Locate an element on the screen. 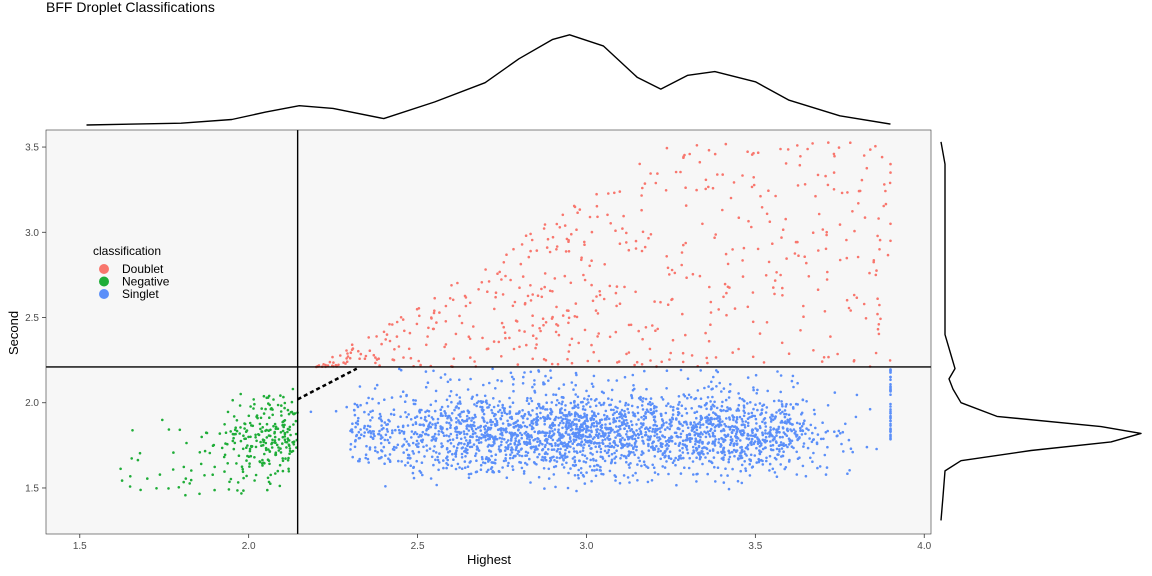 Image resolution: width=1152 pixels, height=576 pixels. y-axis-title: Second is located at coordinates (13, 333).